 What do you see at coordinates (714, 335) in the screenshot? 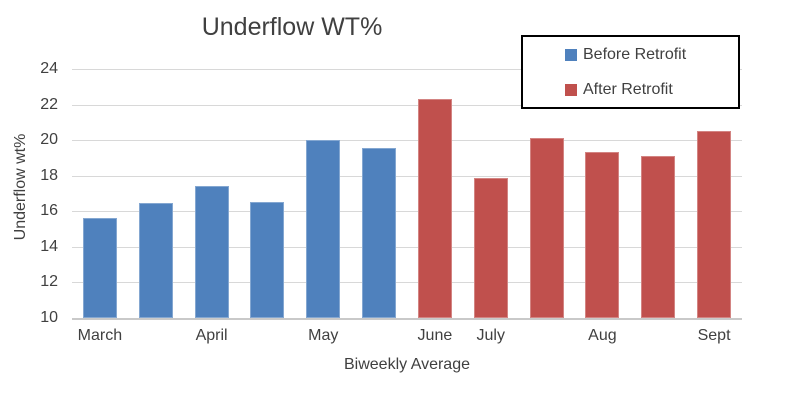
I see `x-tick-label-sept: Sept` at bounding box center [714, 335].